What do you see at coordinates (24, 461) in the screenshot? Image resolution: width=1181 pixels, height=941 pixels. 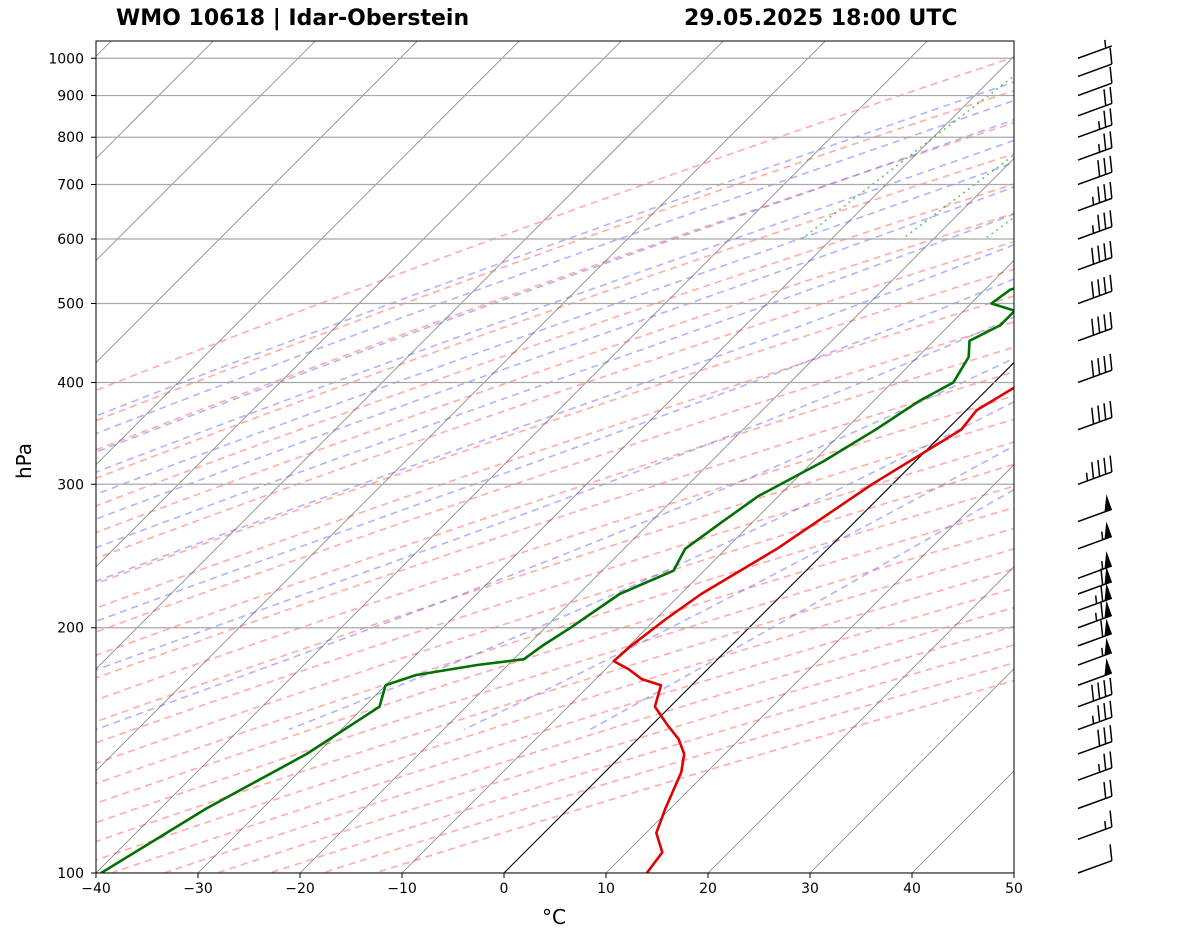 I see `y-axis-label: hPa` at bounding box center [24, 461].